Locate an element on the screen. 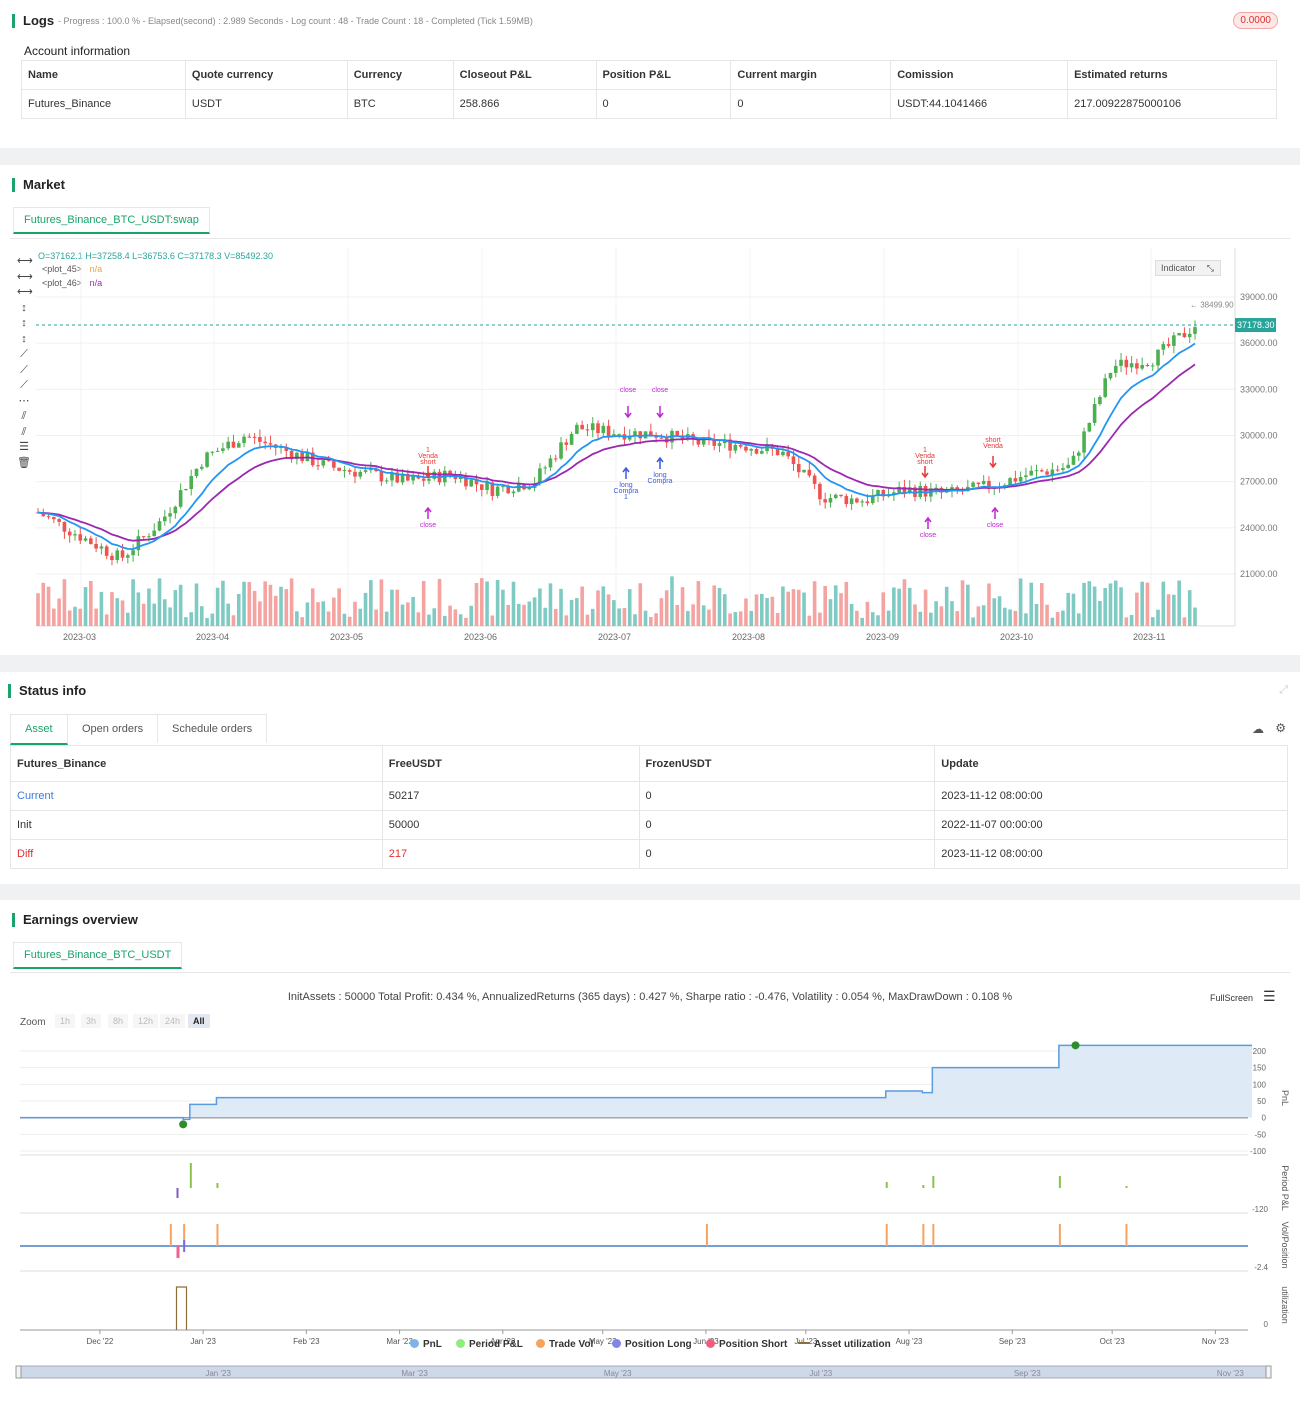 This screenshot has width=1300, height=1401. vertical-line-icon: ↕ is located at coordinates (24, 307).